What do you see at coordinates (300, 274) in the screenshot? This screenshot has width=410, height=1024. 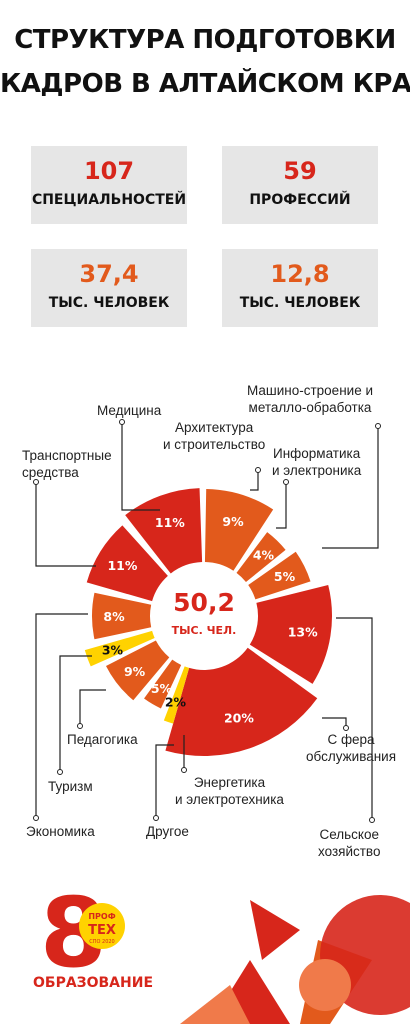 I see `stat-value: 12,8` at bounding box center [300, 274].